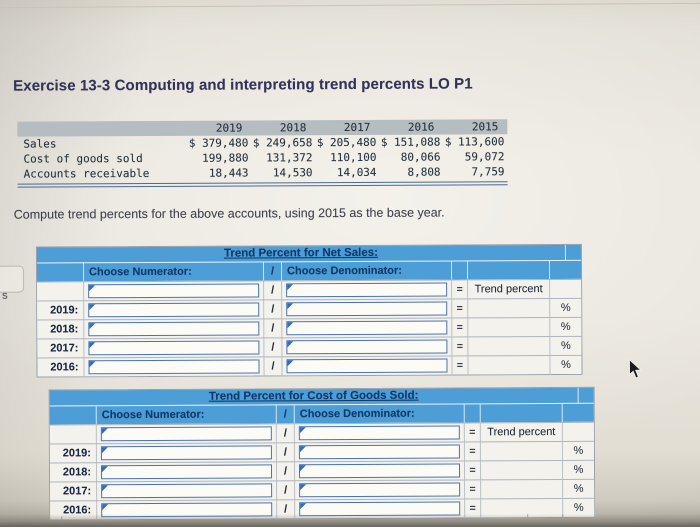 The height and width of the screenshot is (527, 700). What do you see at coordinates (353, 157) in the screenshot?
I see `account-value: 110,100` at bounding box center [353, 157].